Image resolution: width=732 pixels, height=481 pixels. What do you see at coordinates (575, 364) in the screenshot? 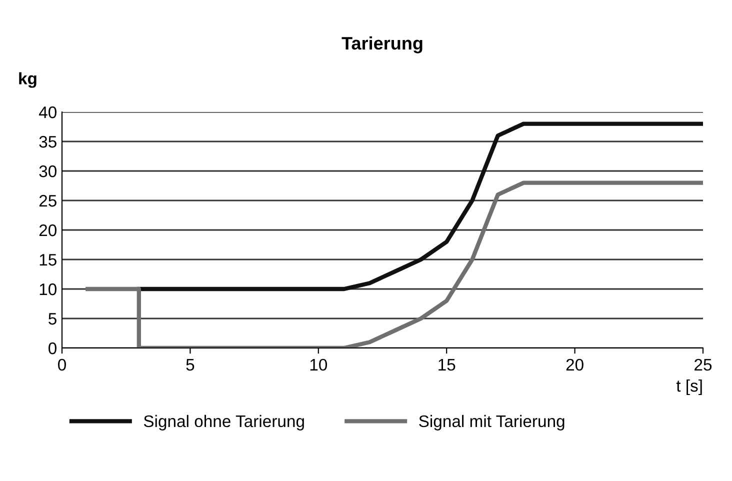
I see `x-tick-label: 20` at bounding box center [575, 364].